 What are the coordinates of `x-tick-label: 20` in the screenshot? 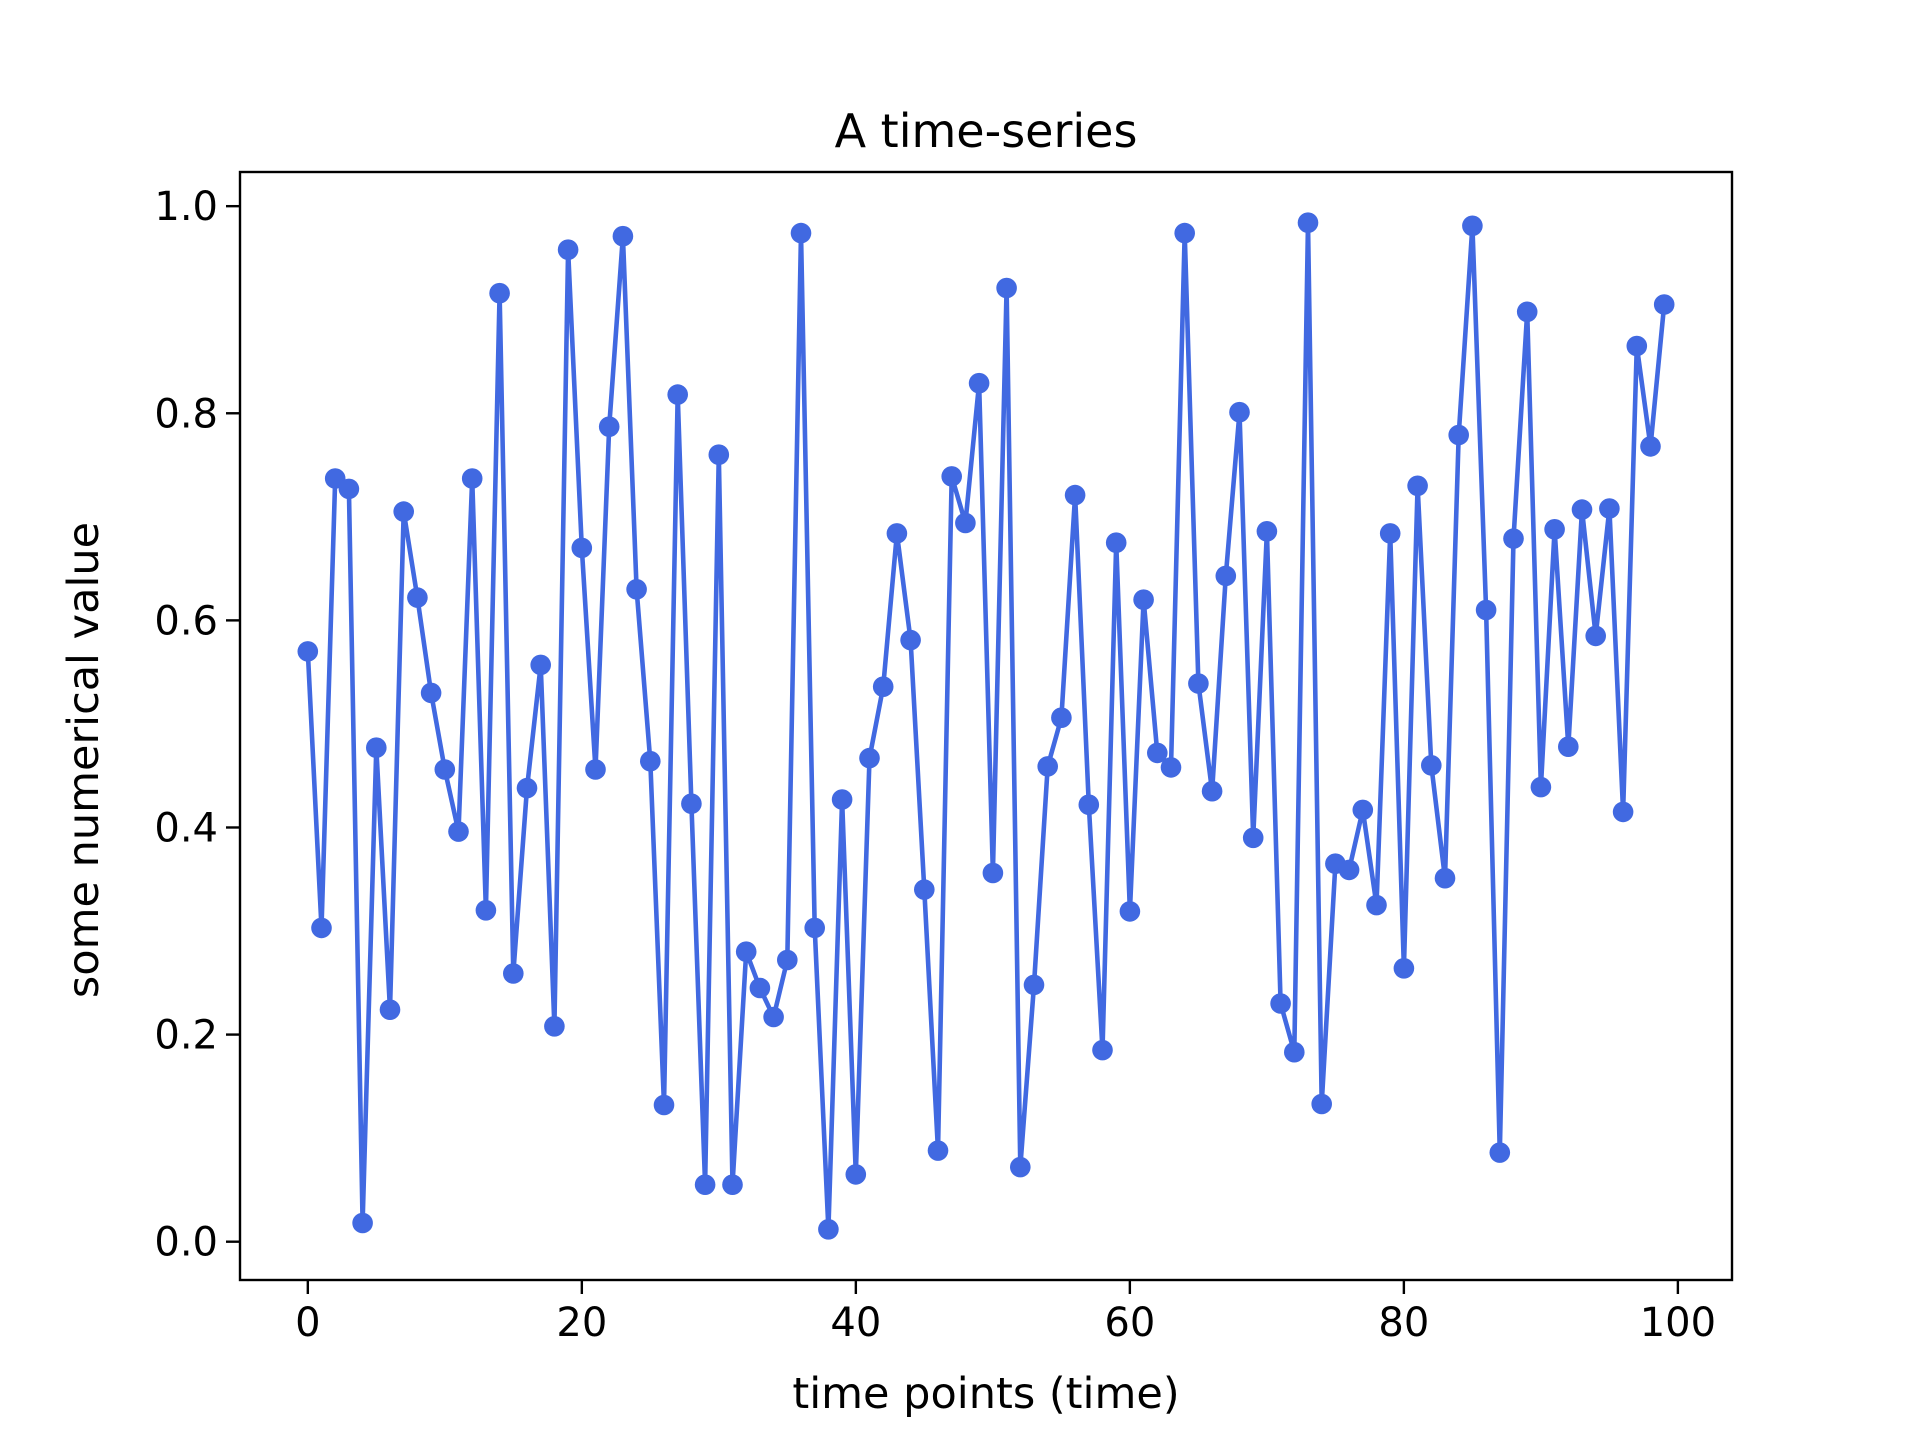 It's located at (581, 1323).